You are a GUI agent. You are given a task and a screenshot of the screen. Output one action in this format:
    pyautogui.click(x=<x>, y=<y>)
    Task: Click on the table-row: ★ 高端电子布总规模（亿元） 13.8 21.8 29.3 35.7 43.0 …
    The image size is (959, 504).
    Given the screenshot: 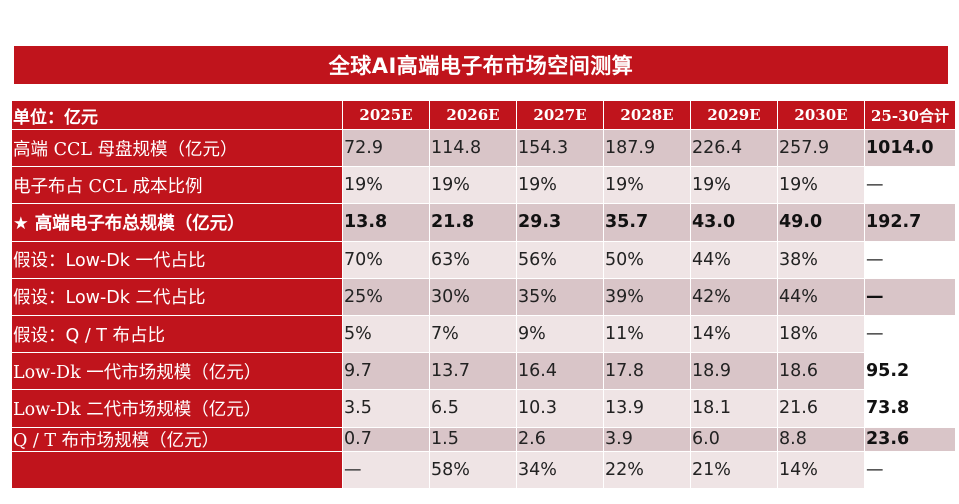 What is the action you would take?
    pyautogui.click(x=485, y=223)
    